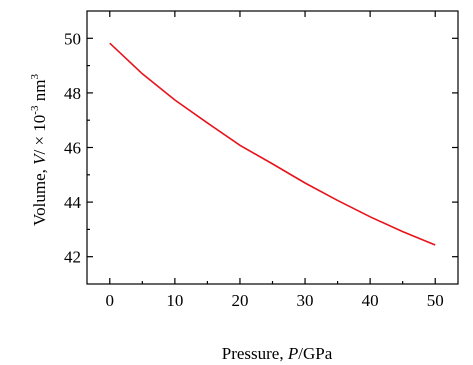 The image size is (473, 365). I want to click on y-tick-label: 42, so click(72, 257).